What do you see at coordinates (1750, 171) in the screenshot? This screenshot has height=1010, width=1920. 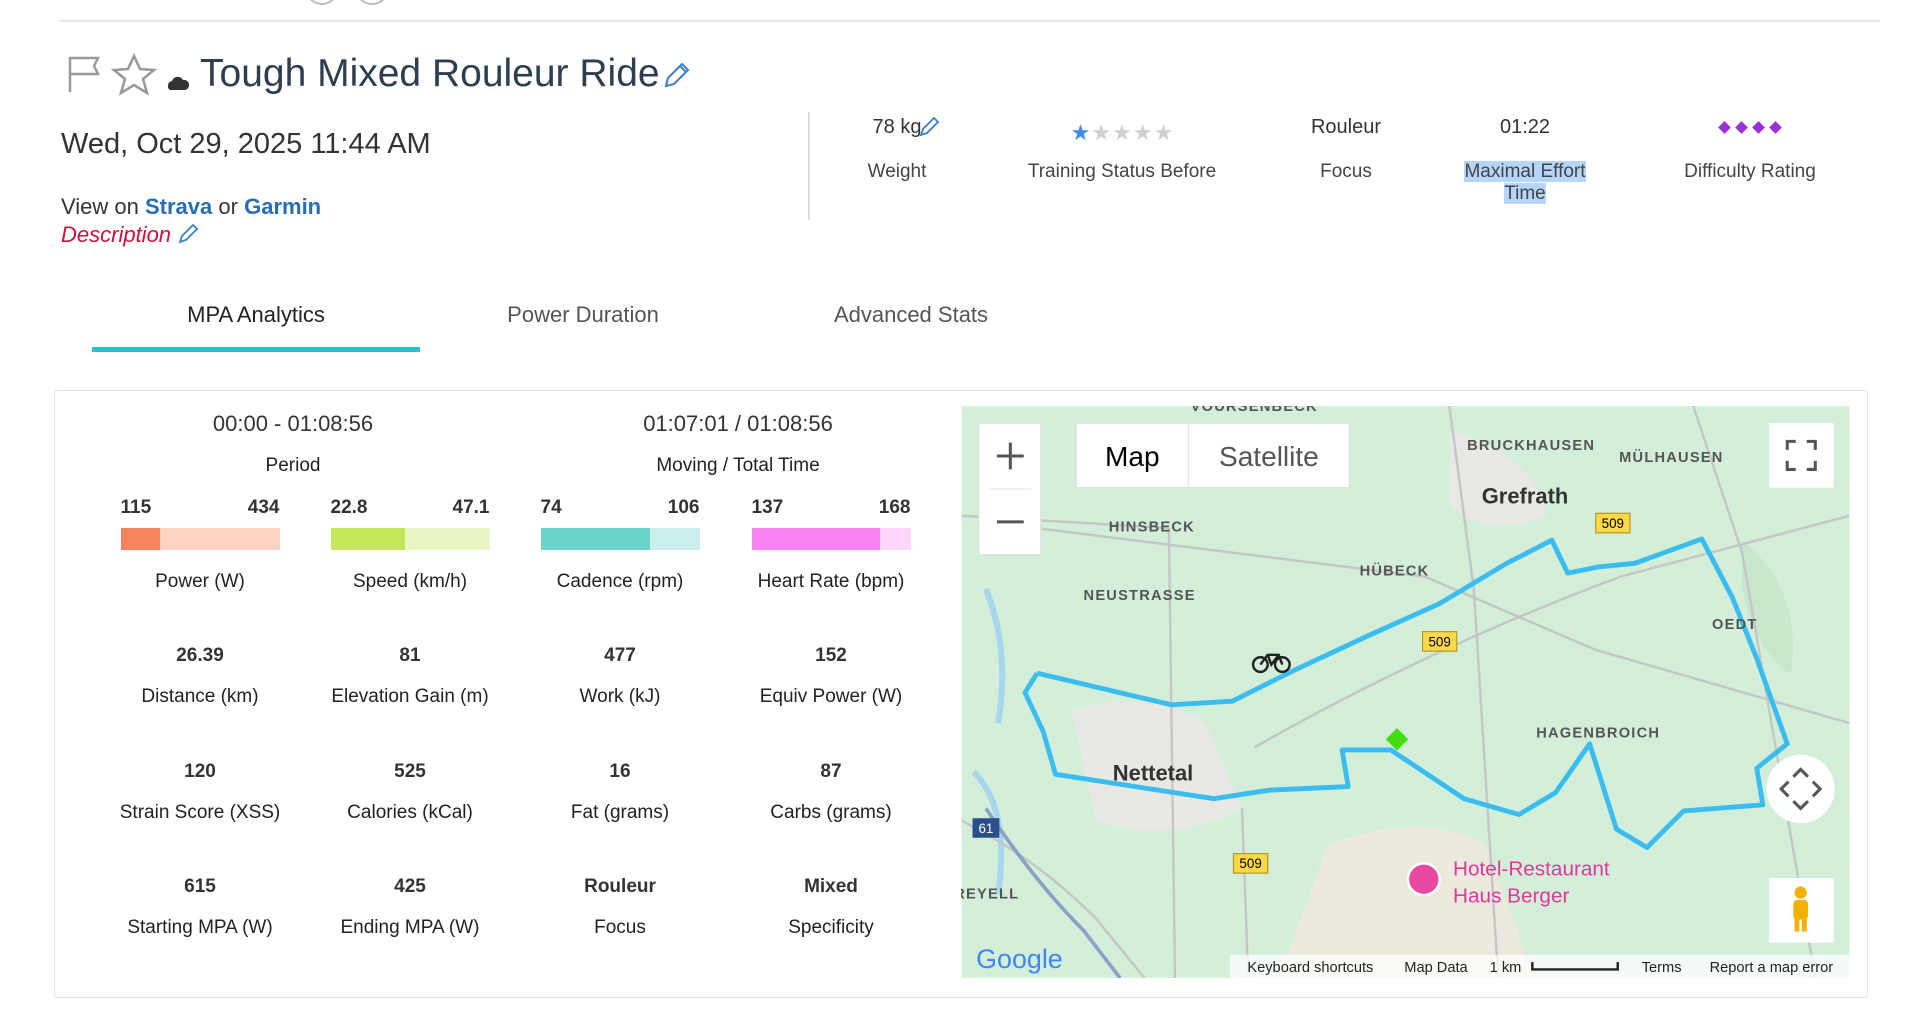 I see `summary-label-text: Difficulty Rating` at bounding box center [1750, 171].